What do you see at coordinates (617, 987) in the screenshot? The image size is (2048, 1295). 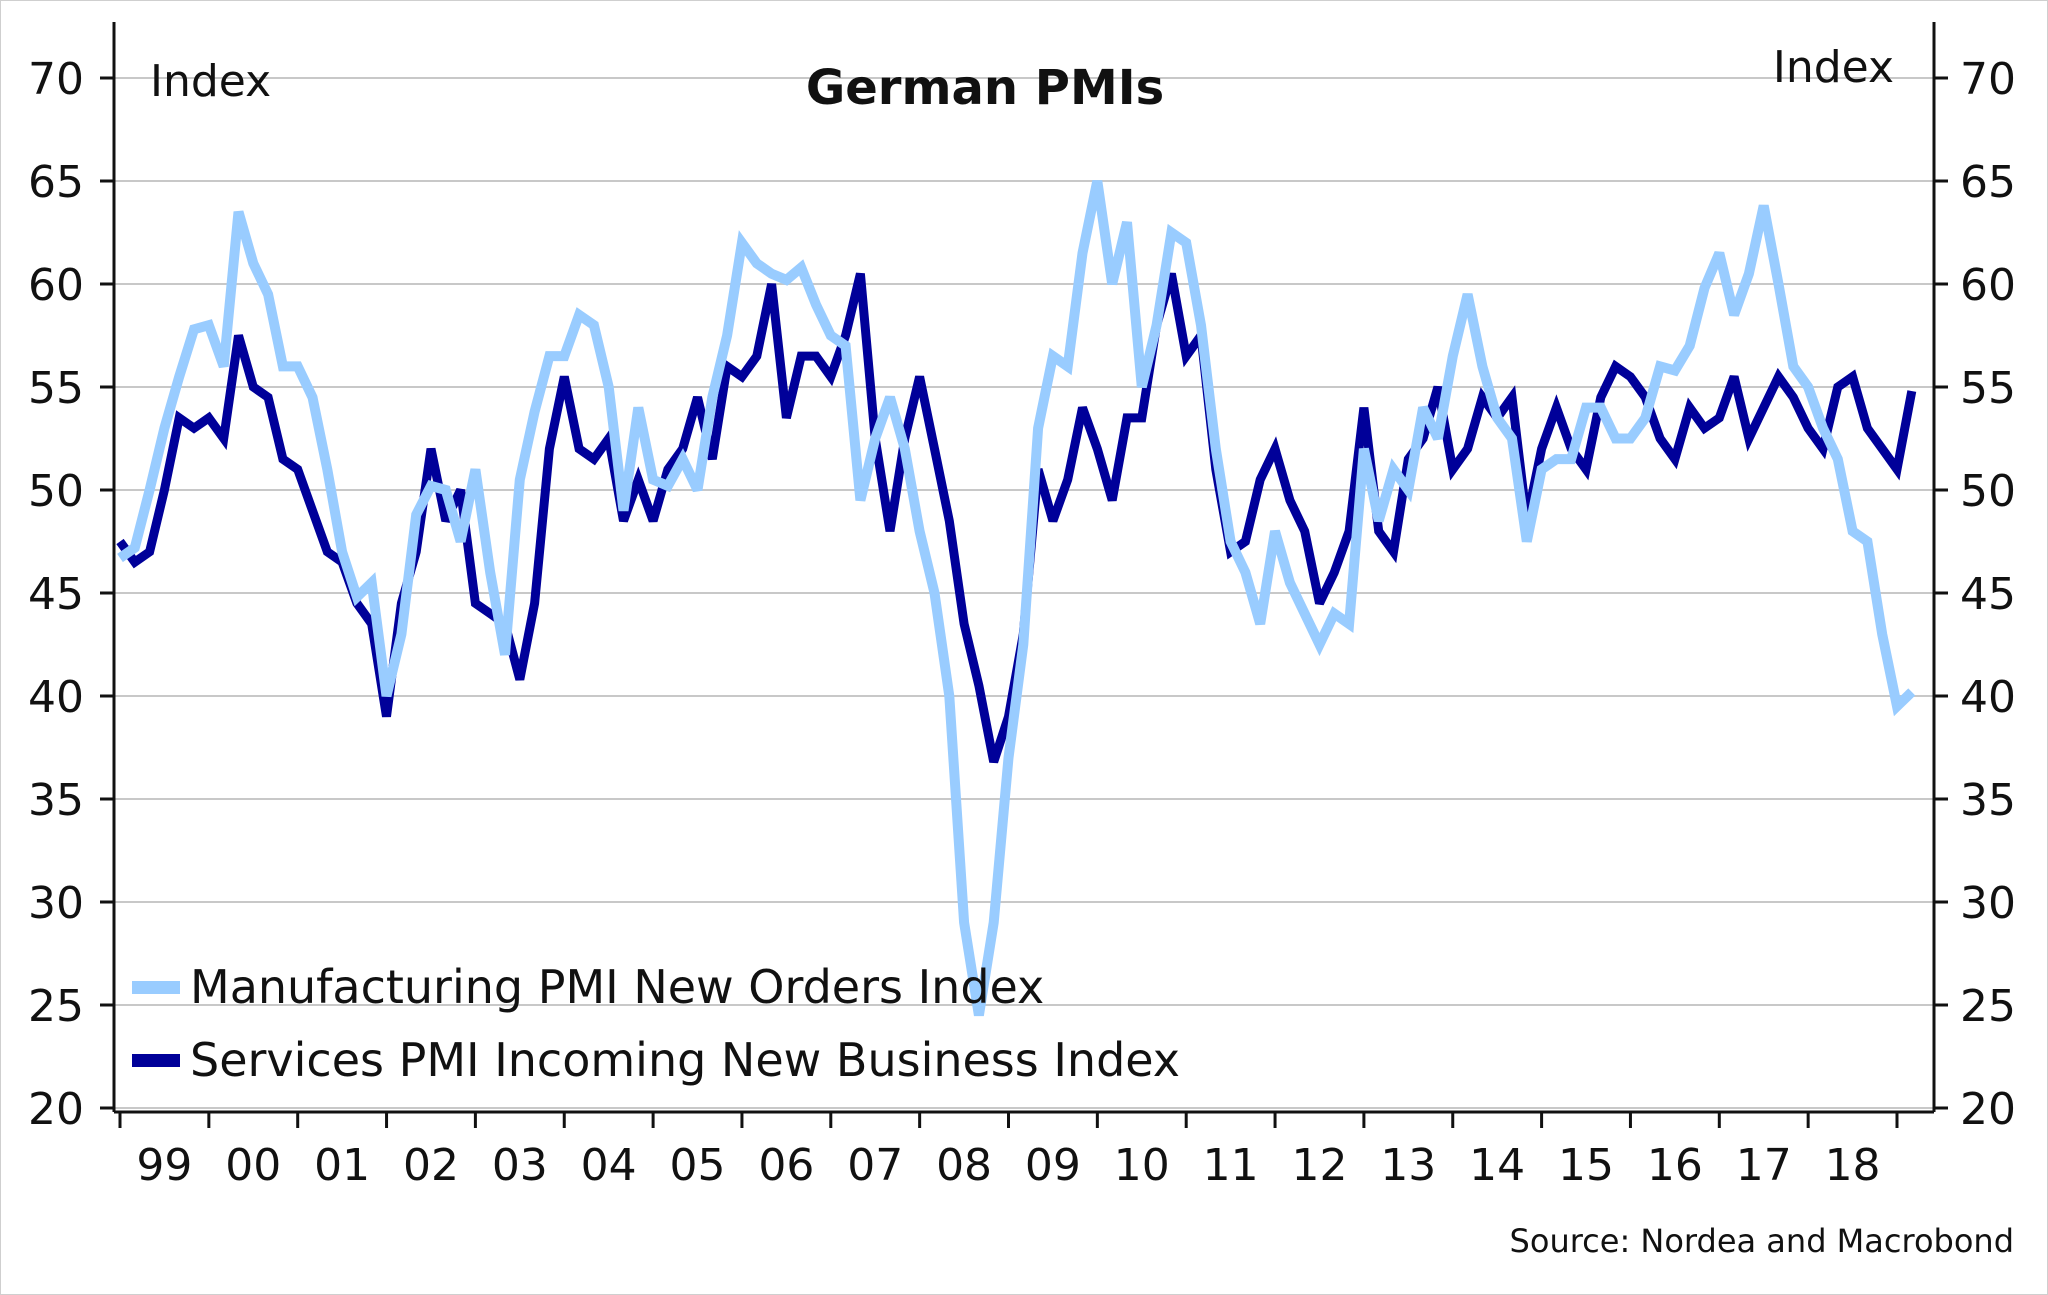 I see `legend-label-manufacturing: Manufacturing PMI New Orders Index` at bounding box center [617, 987].